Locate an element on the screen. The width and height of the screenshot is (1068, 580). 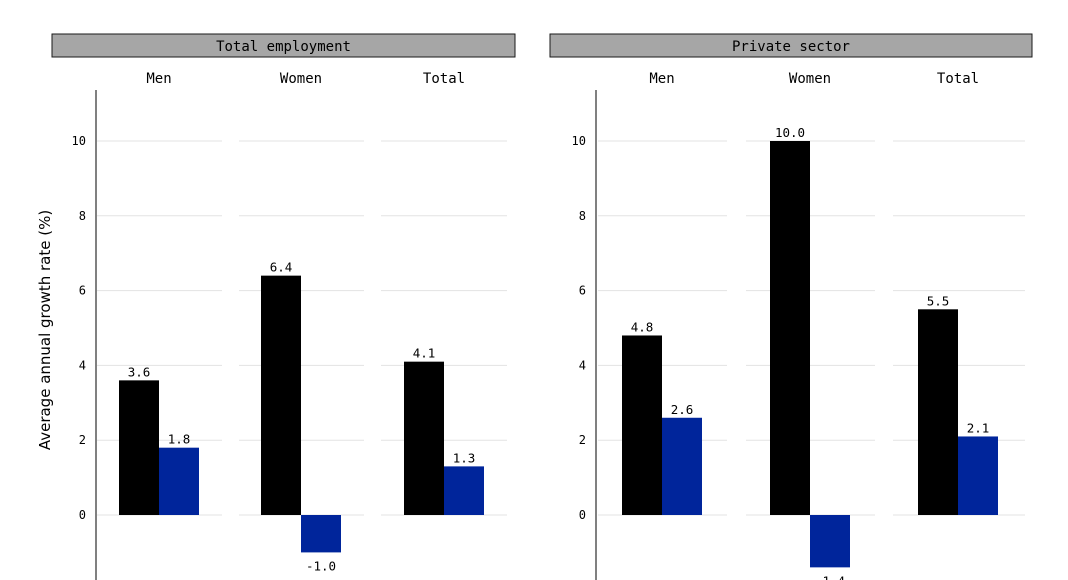
data-label: 6.4 is located at coordinates (281, 267).